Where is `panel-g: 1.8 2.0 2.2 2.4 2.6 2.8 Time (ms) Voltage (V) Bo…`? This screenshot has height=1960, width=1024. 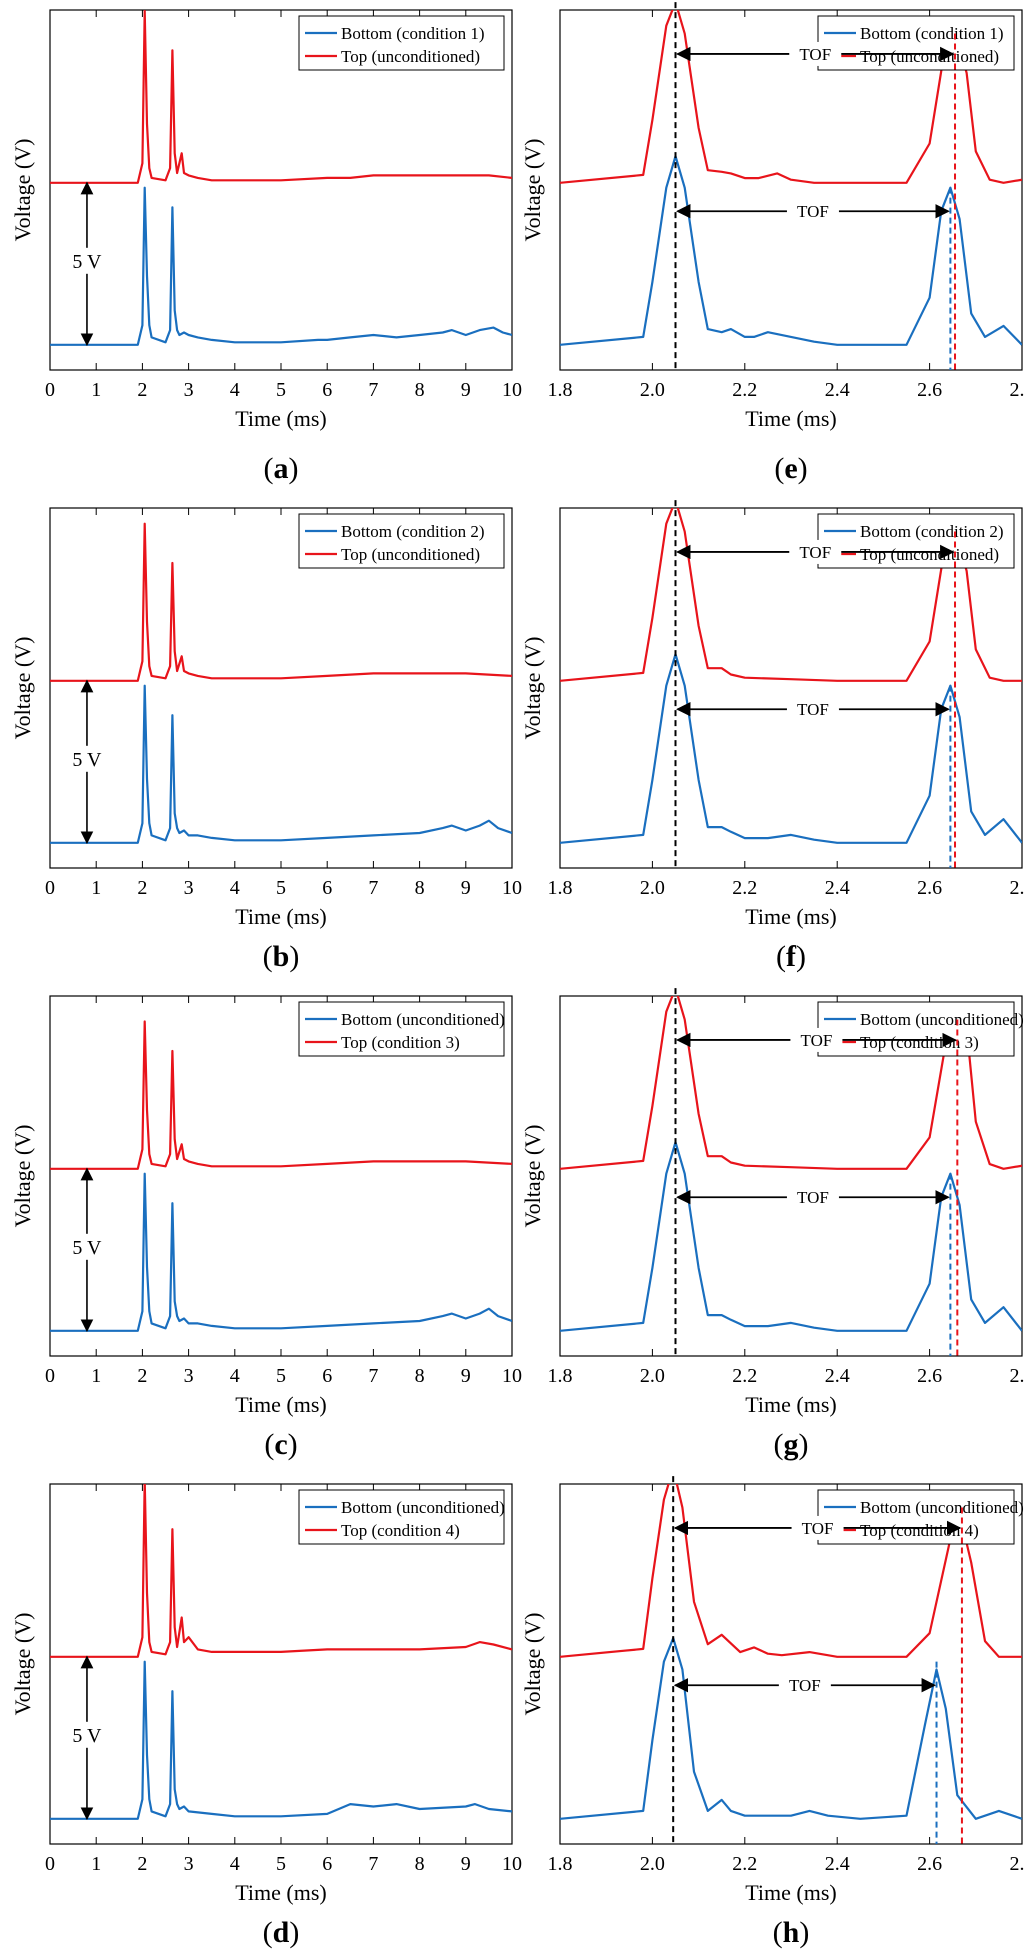 panel-g: 1.8 2.0 2.2 2.4 2.6 2.8 Time (ms) Voltage (V) Bo… is located at coordinates (772, 1224).